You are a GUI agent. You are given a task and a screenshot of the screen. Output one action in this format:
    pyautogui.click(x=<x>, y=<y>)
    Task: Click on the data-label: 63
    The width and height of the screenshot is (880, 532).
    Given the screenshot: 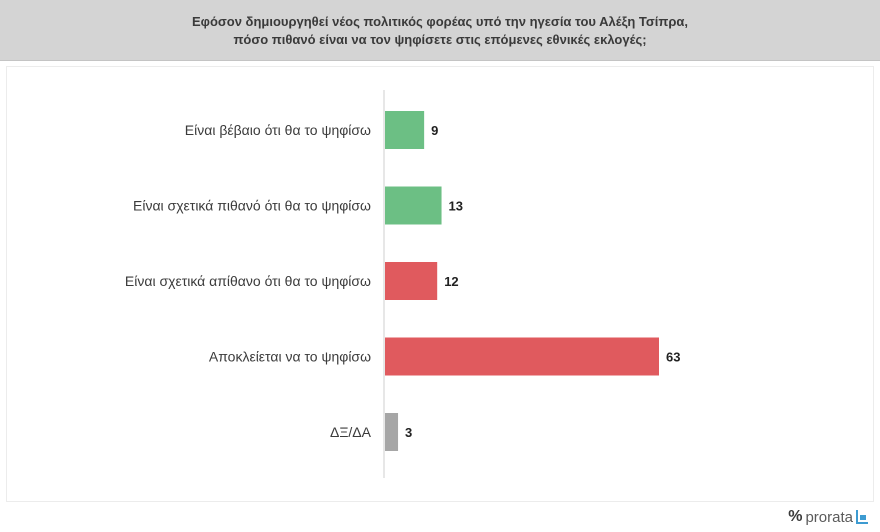 What is the action you would take?
    pyautogui.click(x=673, y=357)
    